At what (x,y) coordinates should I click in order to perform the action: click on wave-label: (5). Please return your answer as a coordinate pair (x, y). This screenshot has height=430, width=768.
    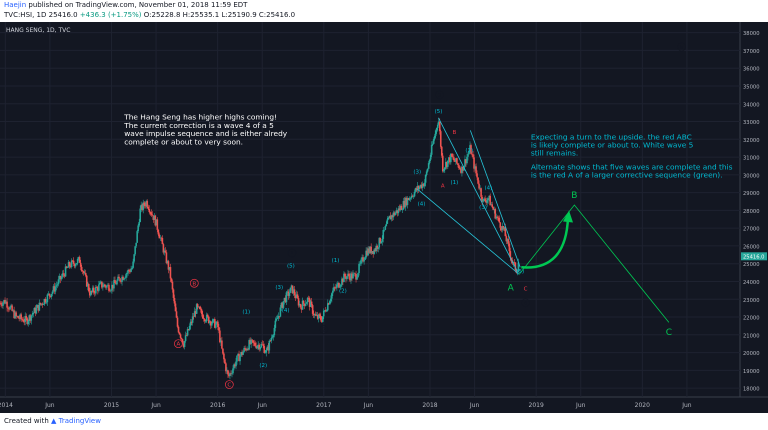
    Looking at the image, I should click on (520, 272).